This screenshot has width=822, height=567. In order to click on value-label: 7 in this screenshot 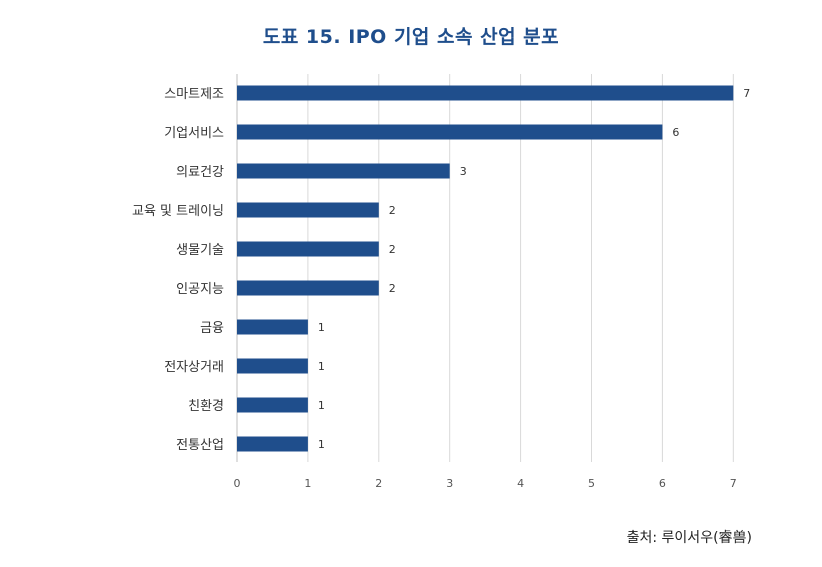, I will do `click(746, 93)`.